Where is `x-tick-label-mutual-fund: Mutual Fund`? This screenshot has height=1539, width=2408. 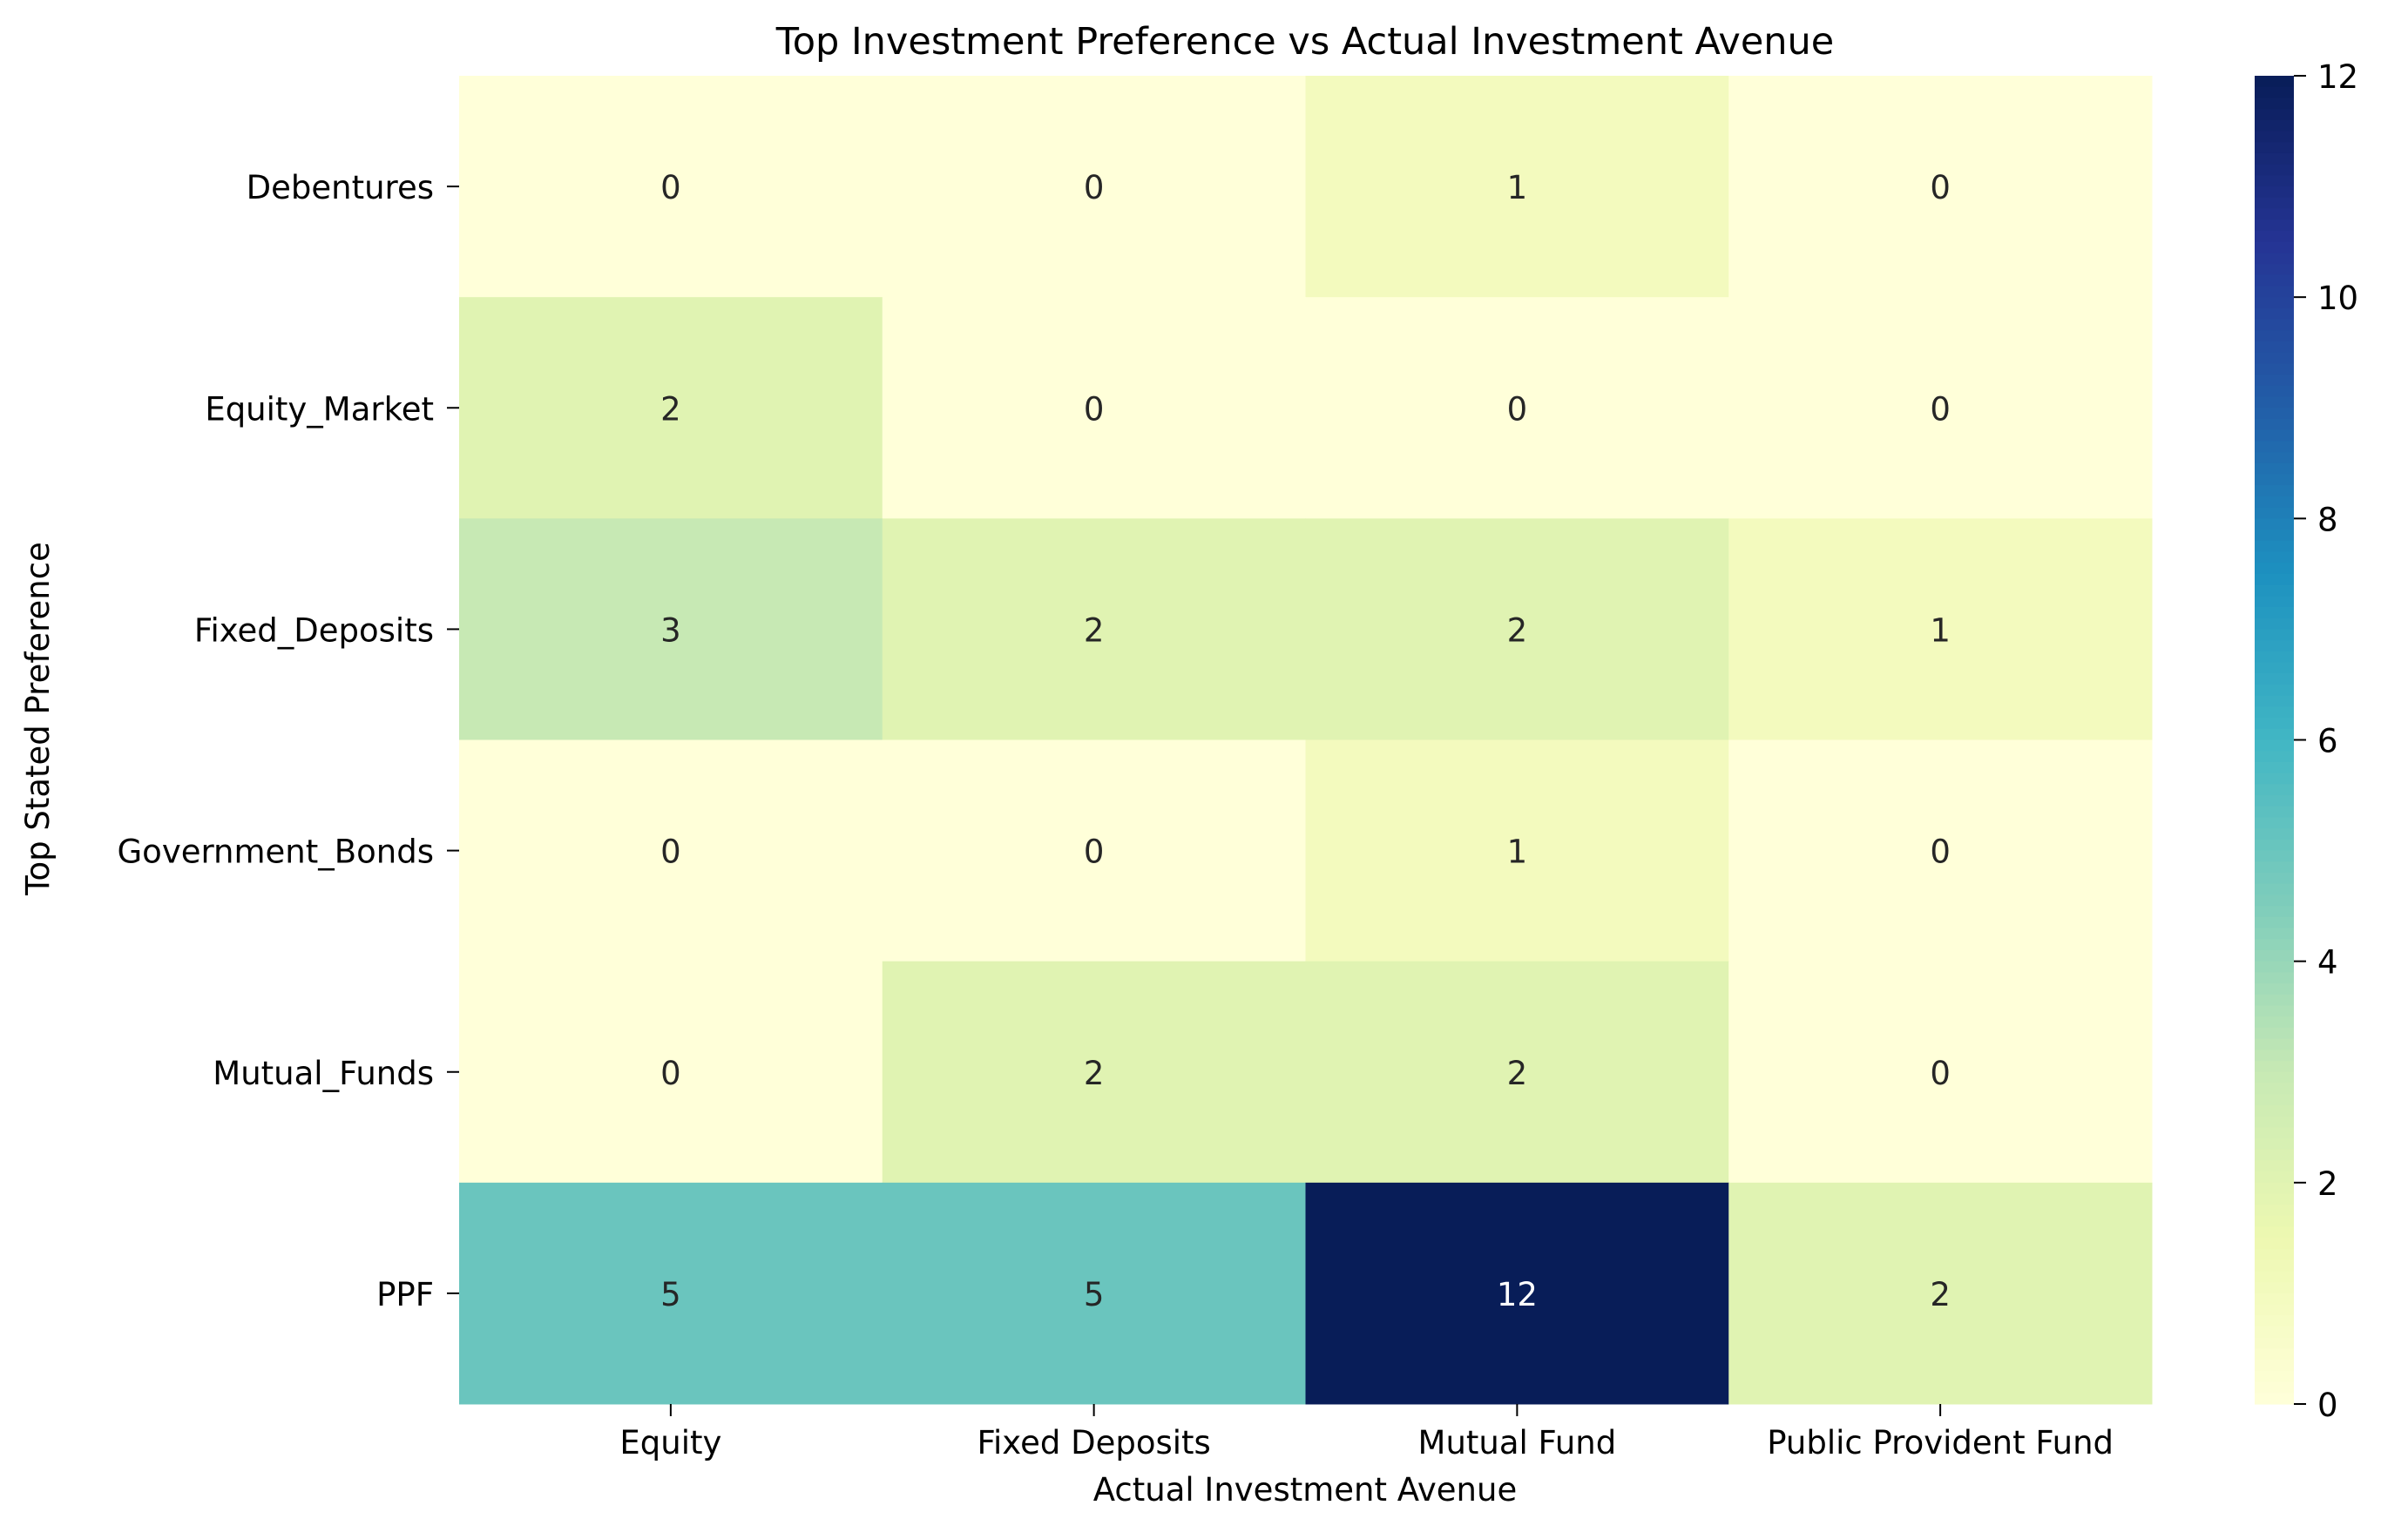 x-tick-label-mutual-fund: Mutual Fund is located at coordinates (1517, 1442).